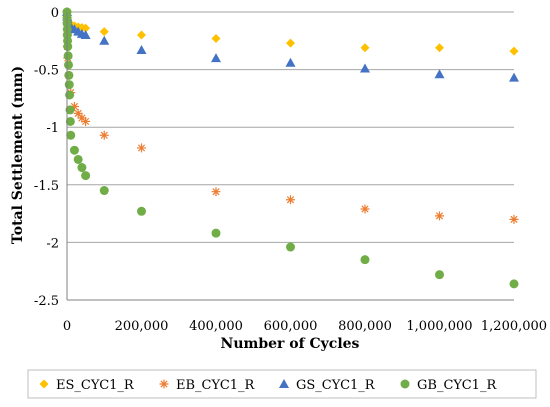 Image resolution: width=550 pixels, height=407 pixels. I want to click on legend-label: EB_CYC1_R, so click(216, 385).